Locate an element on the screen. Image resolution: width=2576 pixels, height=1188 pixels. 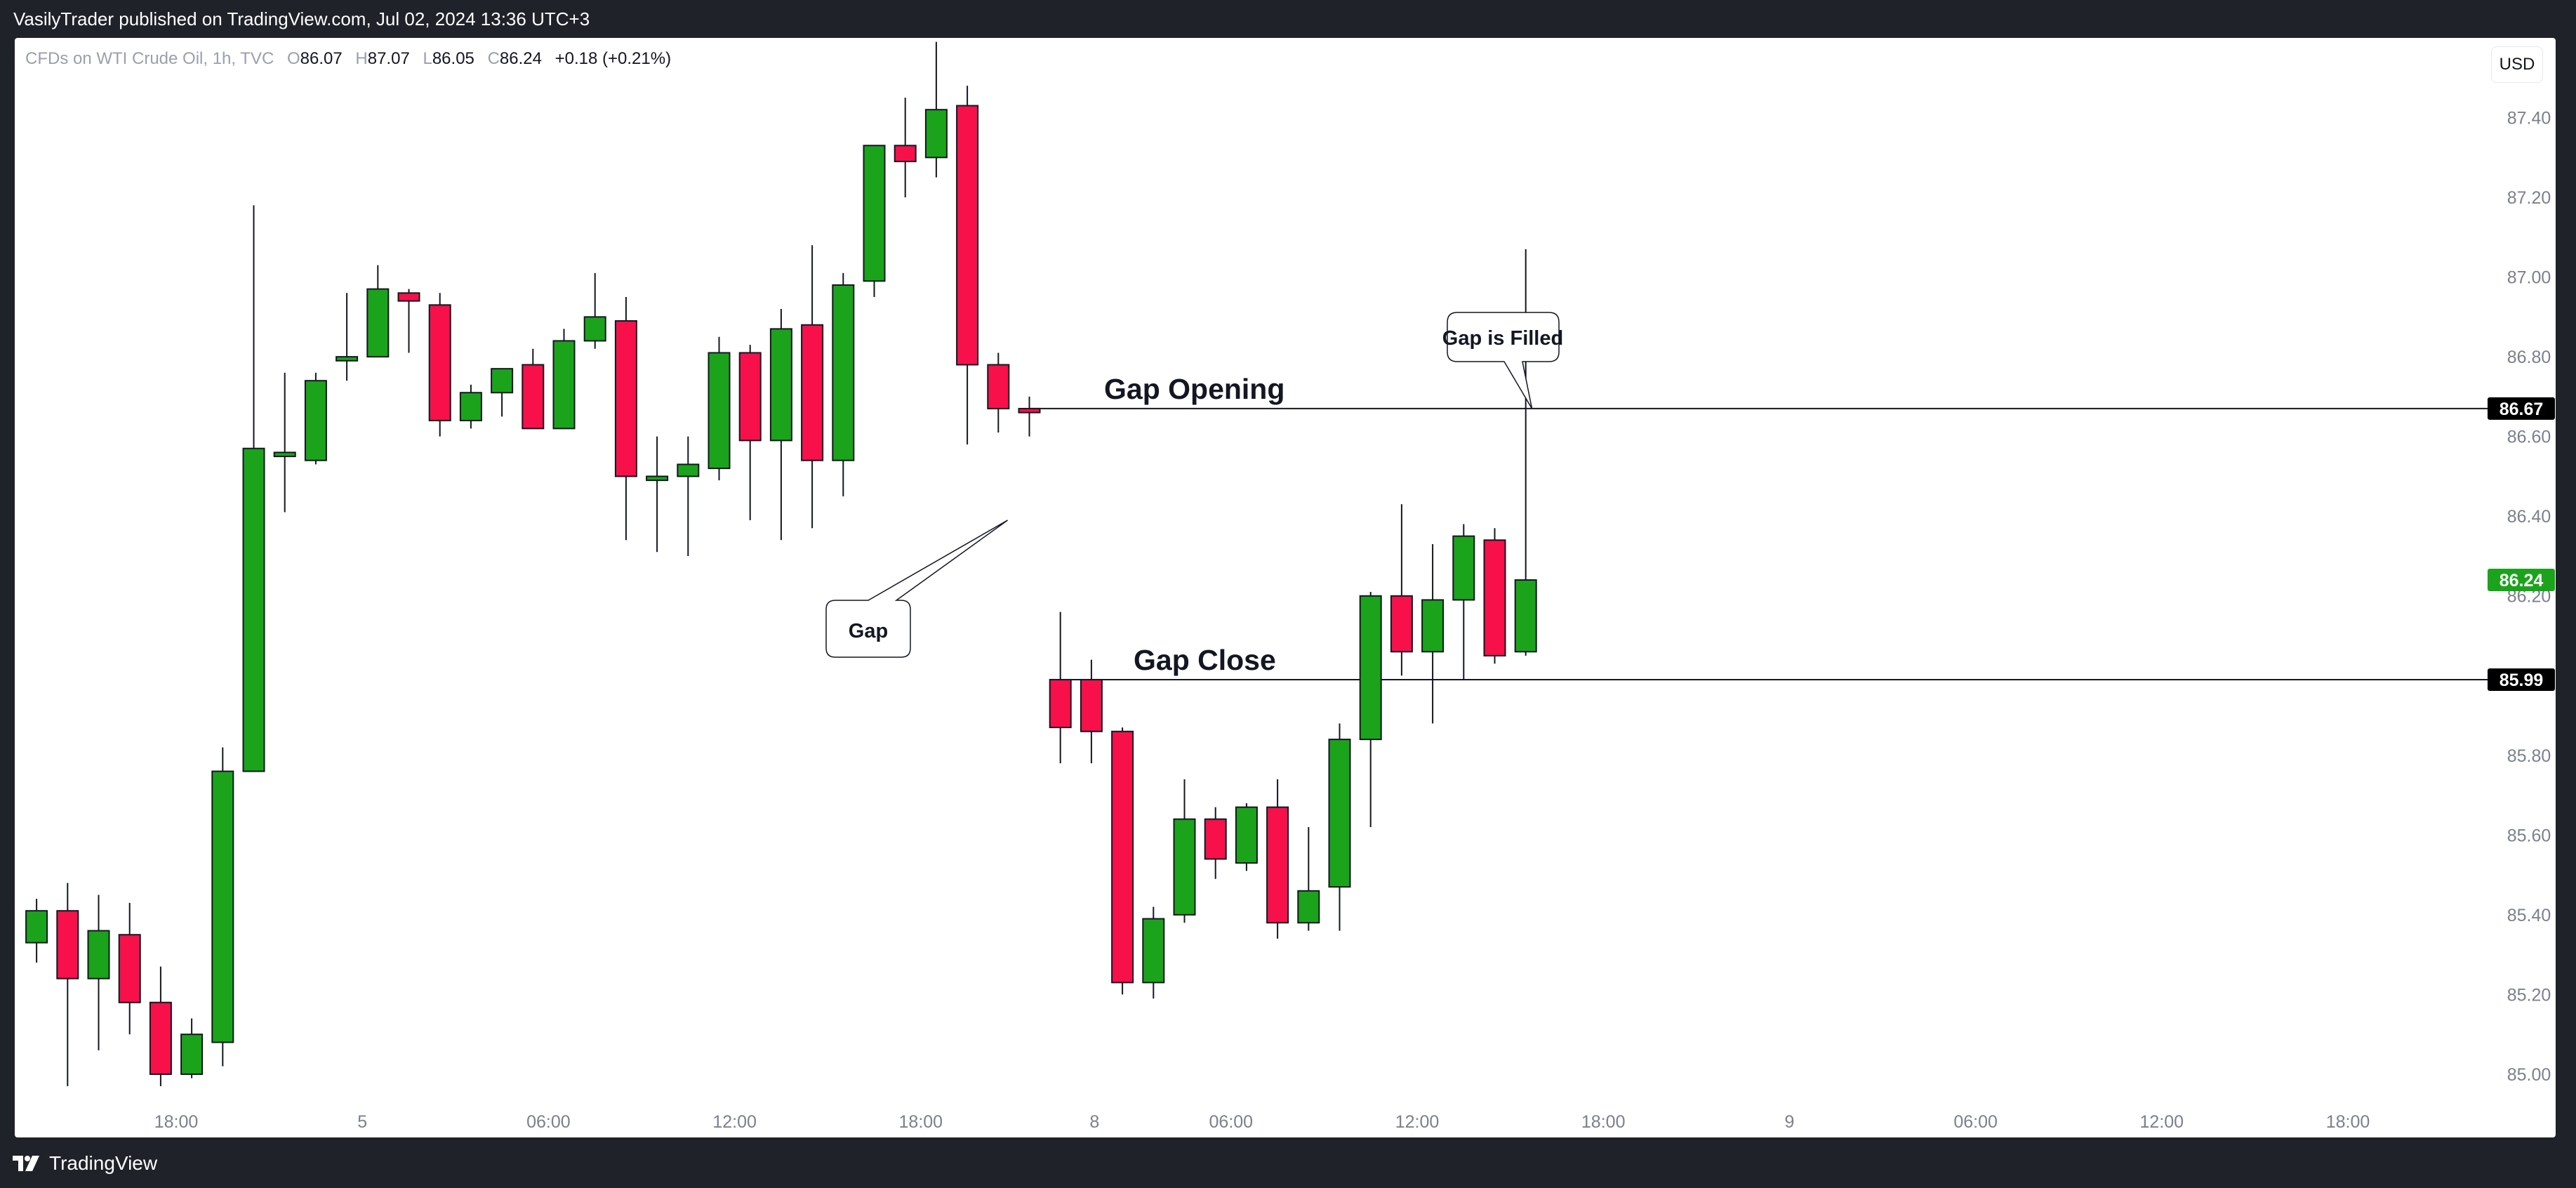
legend-low-value: 86.05 is located at coordinates (453, 59).